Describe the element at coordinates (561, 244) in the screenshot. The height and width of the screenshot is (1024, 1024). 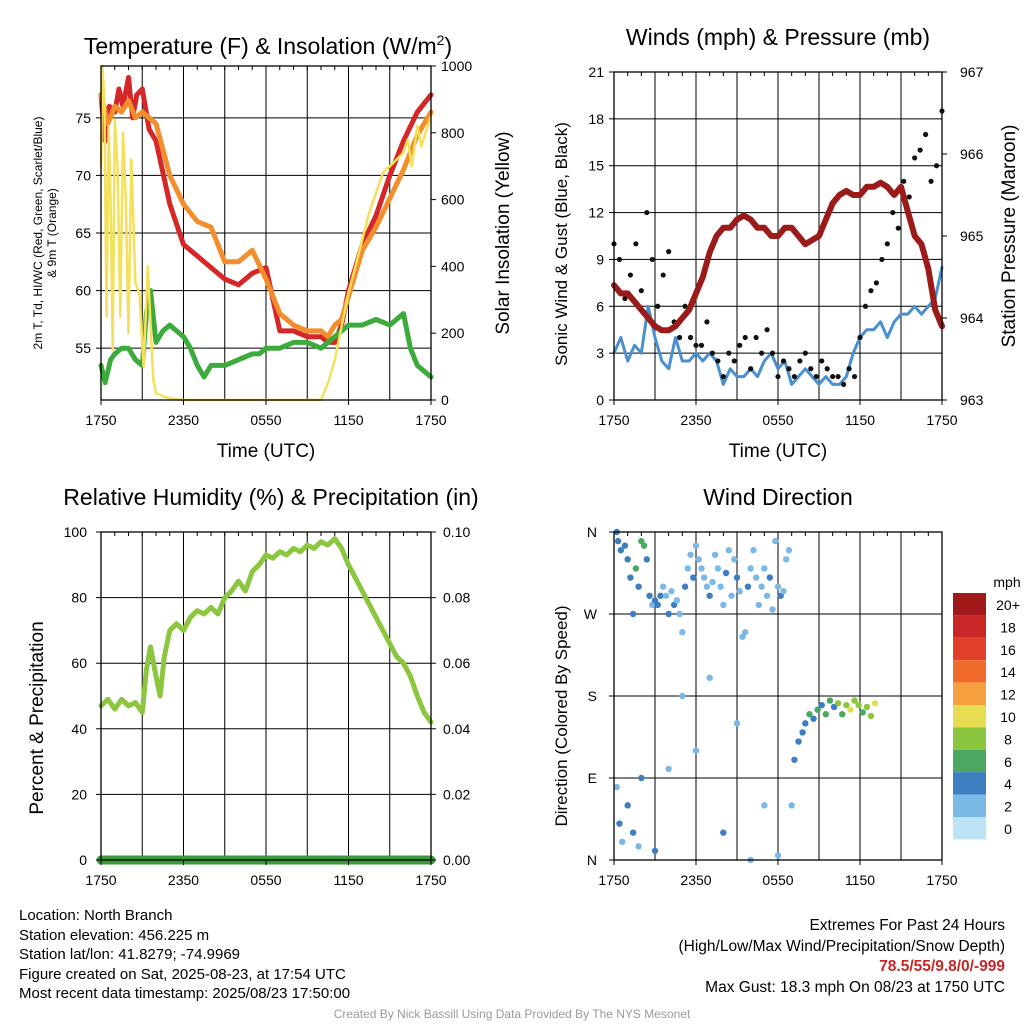
I see `winds-ylabel-left: Sonic Wind & Gust (Blue, Black)` at that location.